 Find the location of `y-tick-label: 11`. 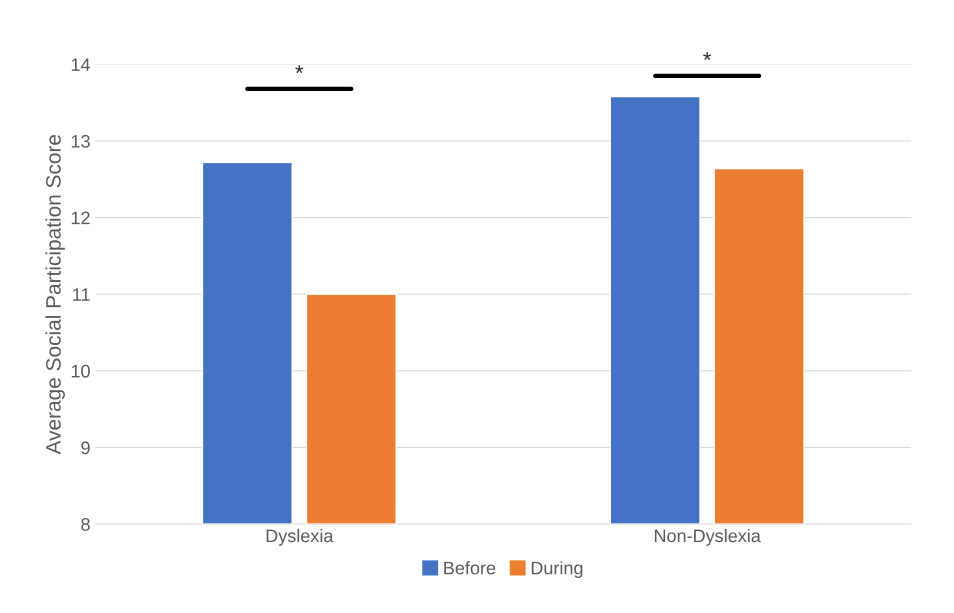

y-tick-label: 11 is located at coordinates (81, 294).